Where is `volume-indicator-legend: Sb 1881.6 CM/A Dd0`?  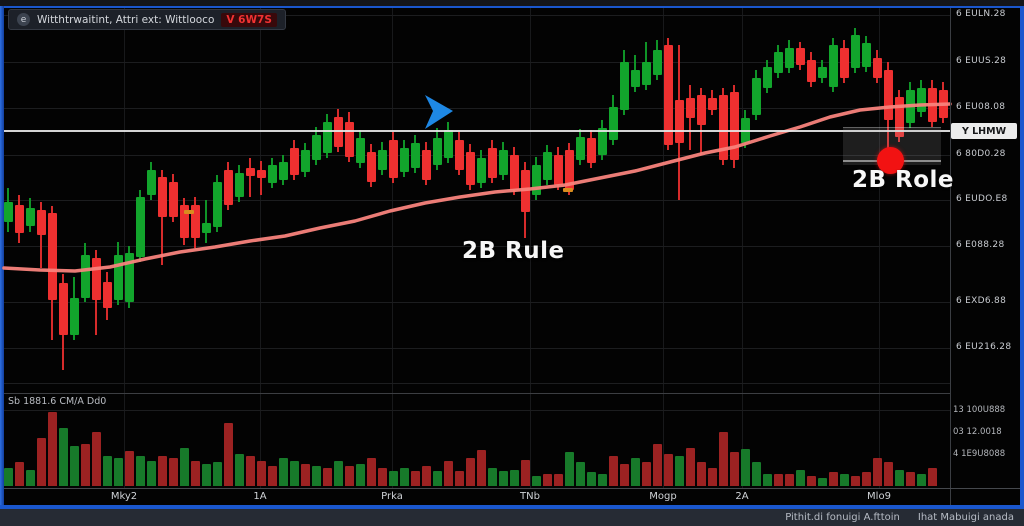
volume-indicator-legend: Sb 1881.6 CM/A Dd0 is located at coordinates (57, 401).